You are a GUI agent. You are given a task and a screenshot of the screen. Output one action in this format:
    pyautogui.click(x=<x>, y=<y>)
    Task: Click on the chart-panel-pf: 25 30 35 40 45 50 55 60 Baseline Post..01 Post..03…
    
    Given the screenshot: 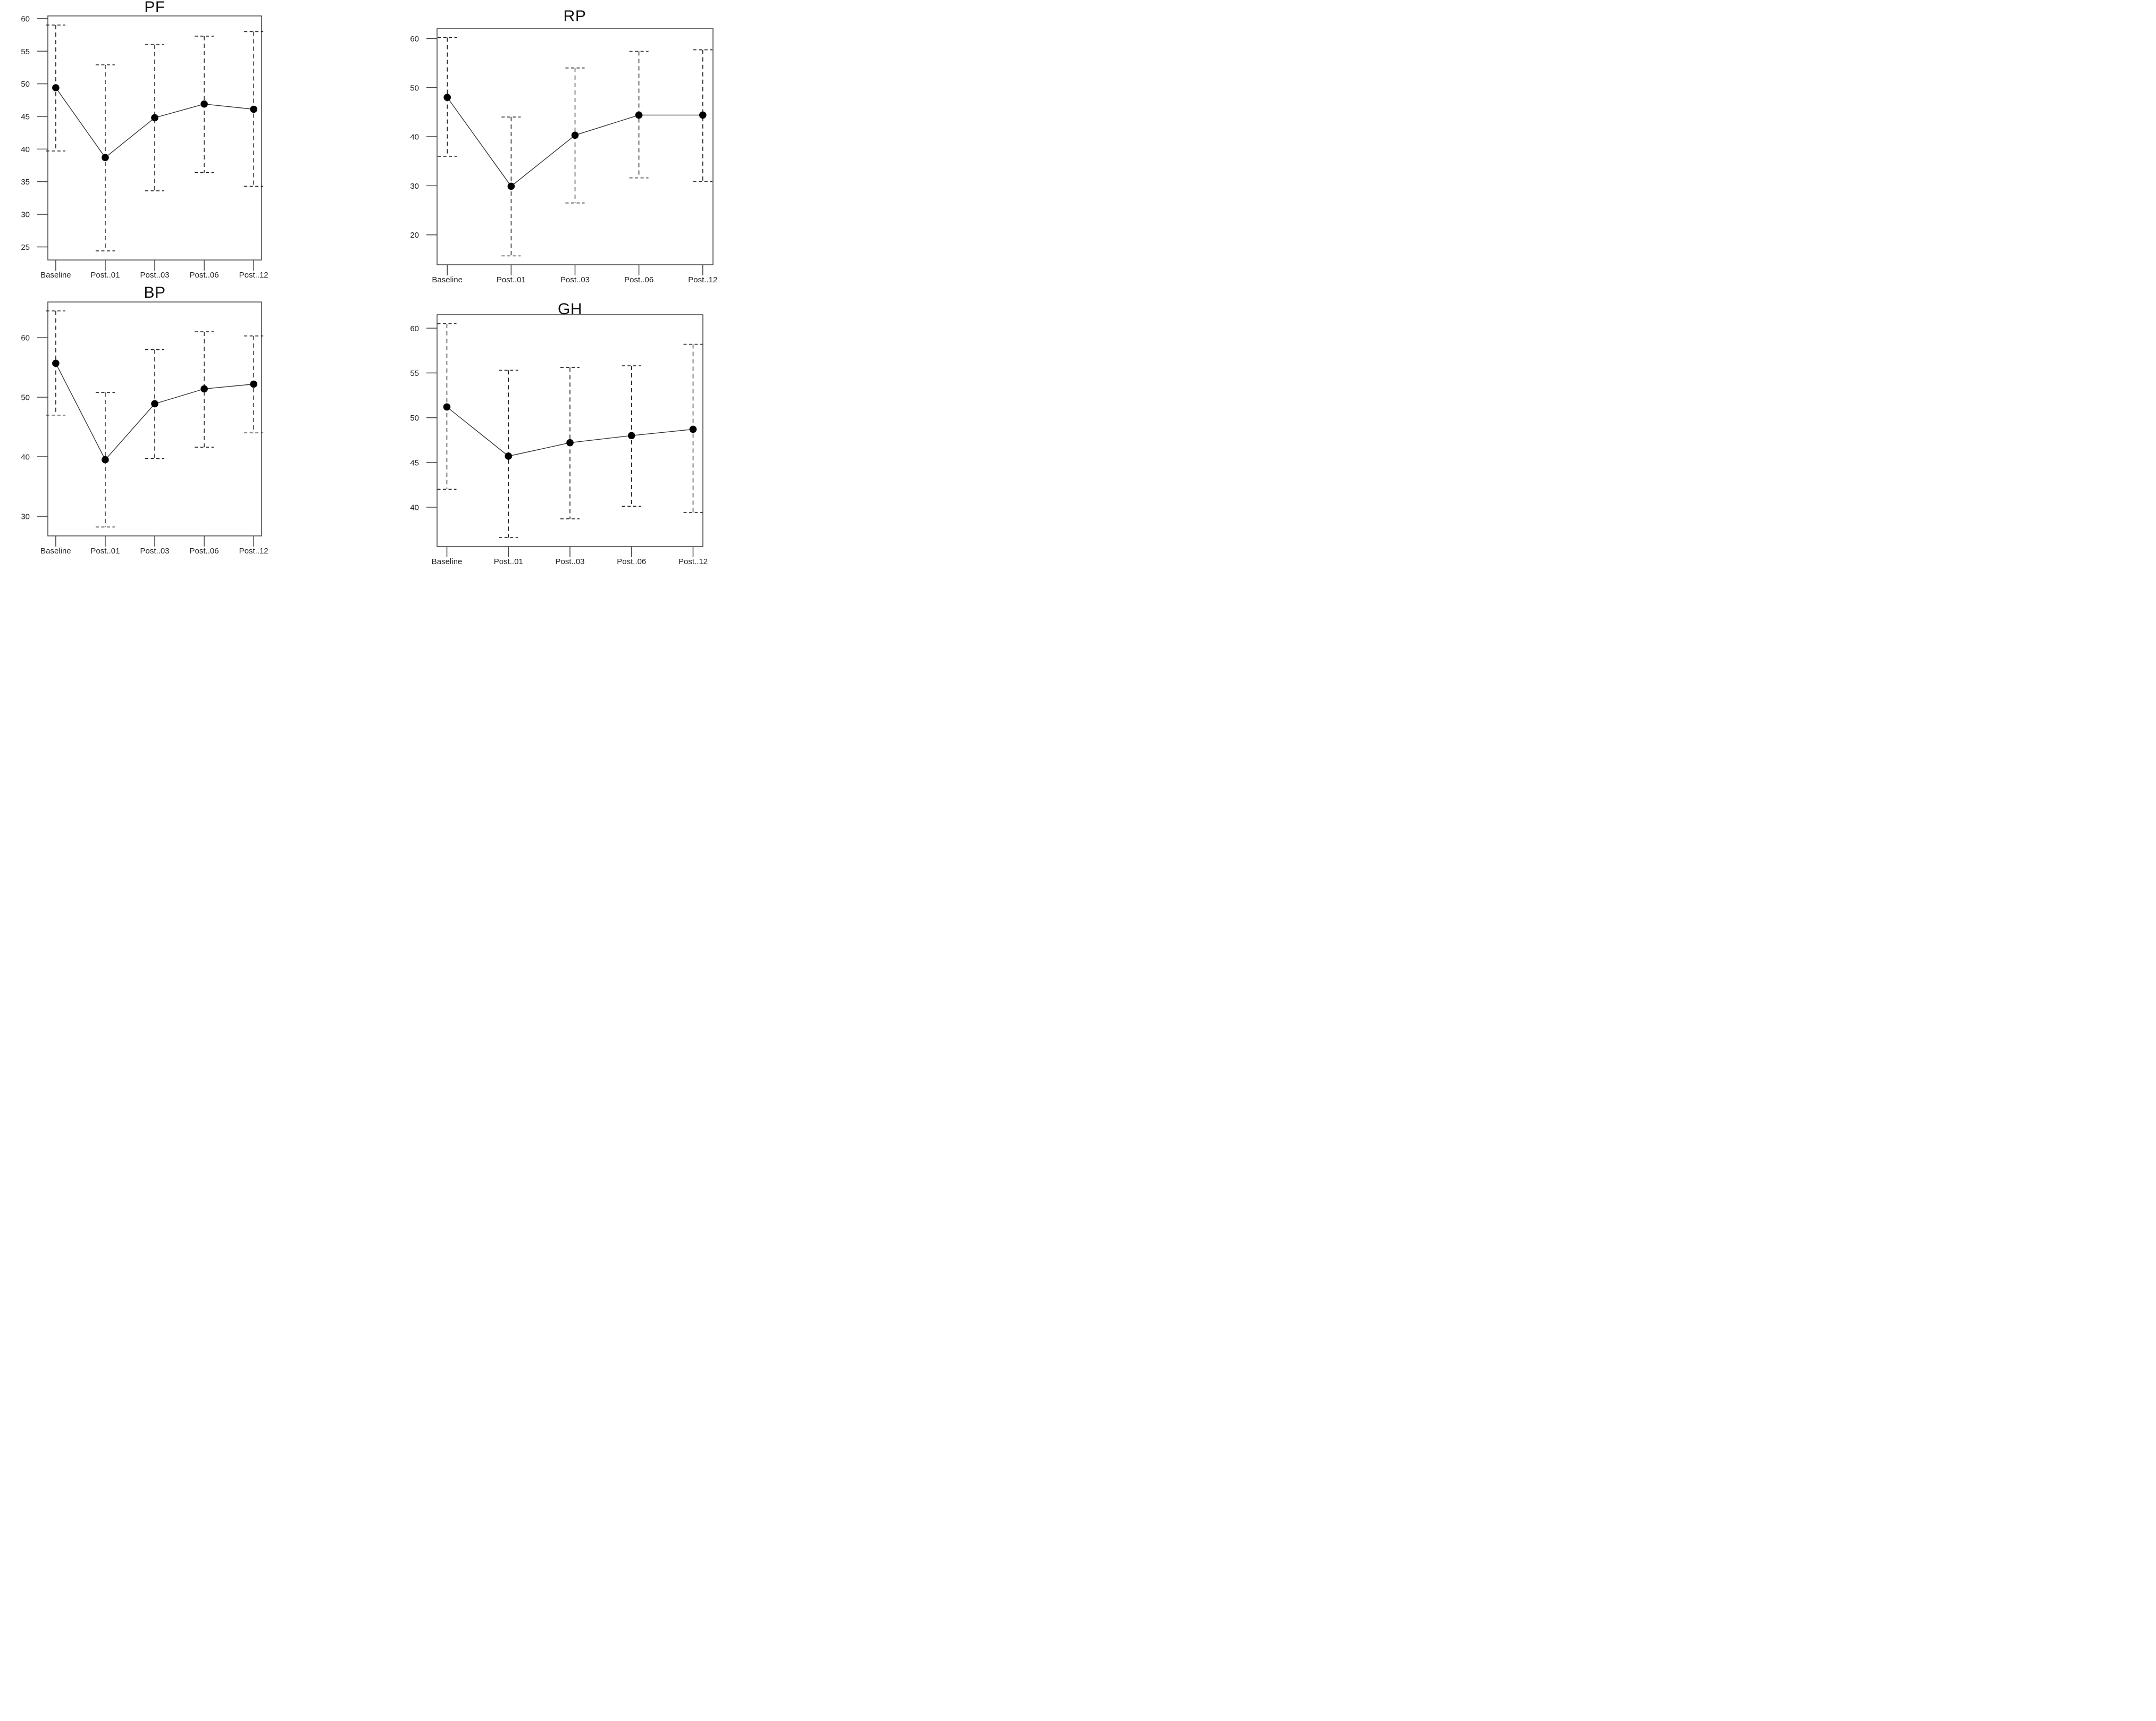 What is the action you would take?
    pyautogui.click(x=143, y=143)
    